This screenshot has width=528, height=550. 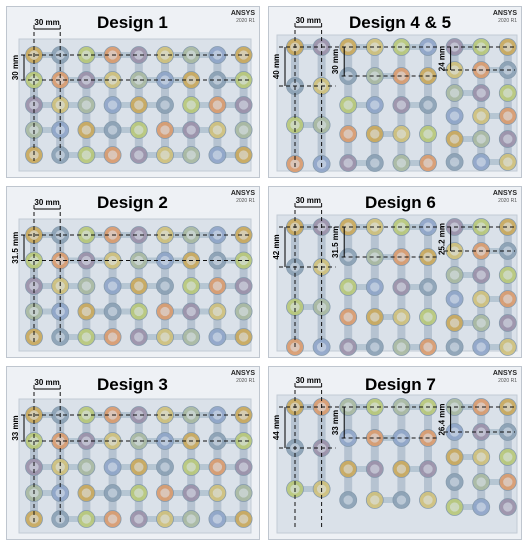 What do you see at coordinates (442, 239) in the screenshot?
I see `dimension-label: 25.2 mm` at bounding box center [442, 239].